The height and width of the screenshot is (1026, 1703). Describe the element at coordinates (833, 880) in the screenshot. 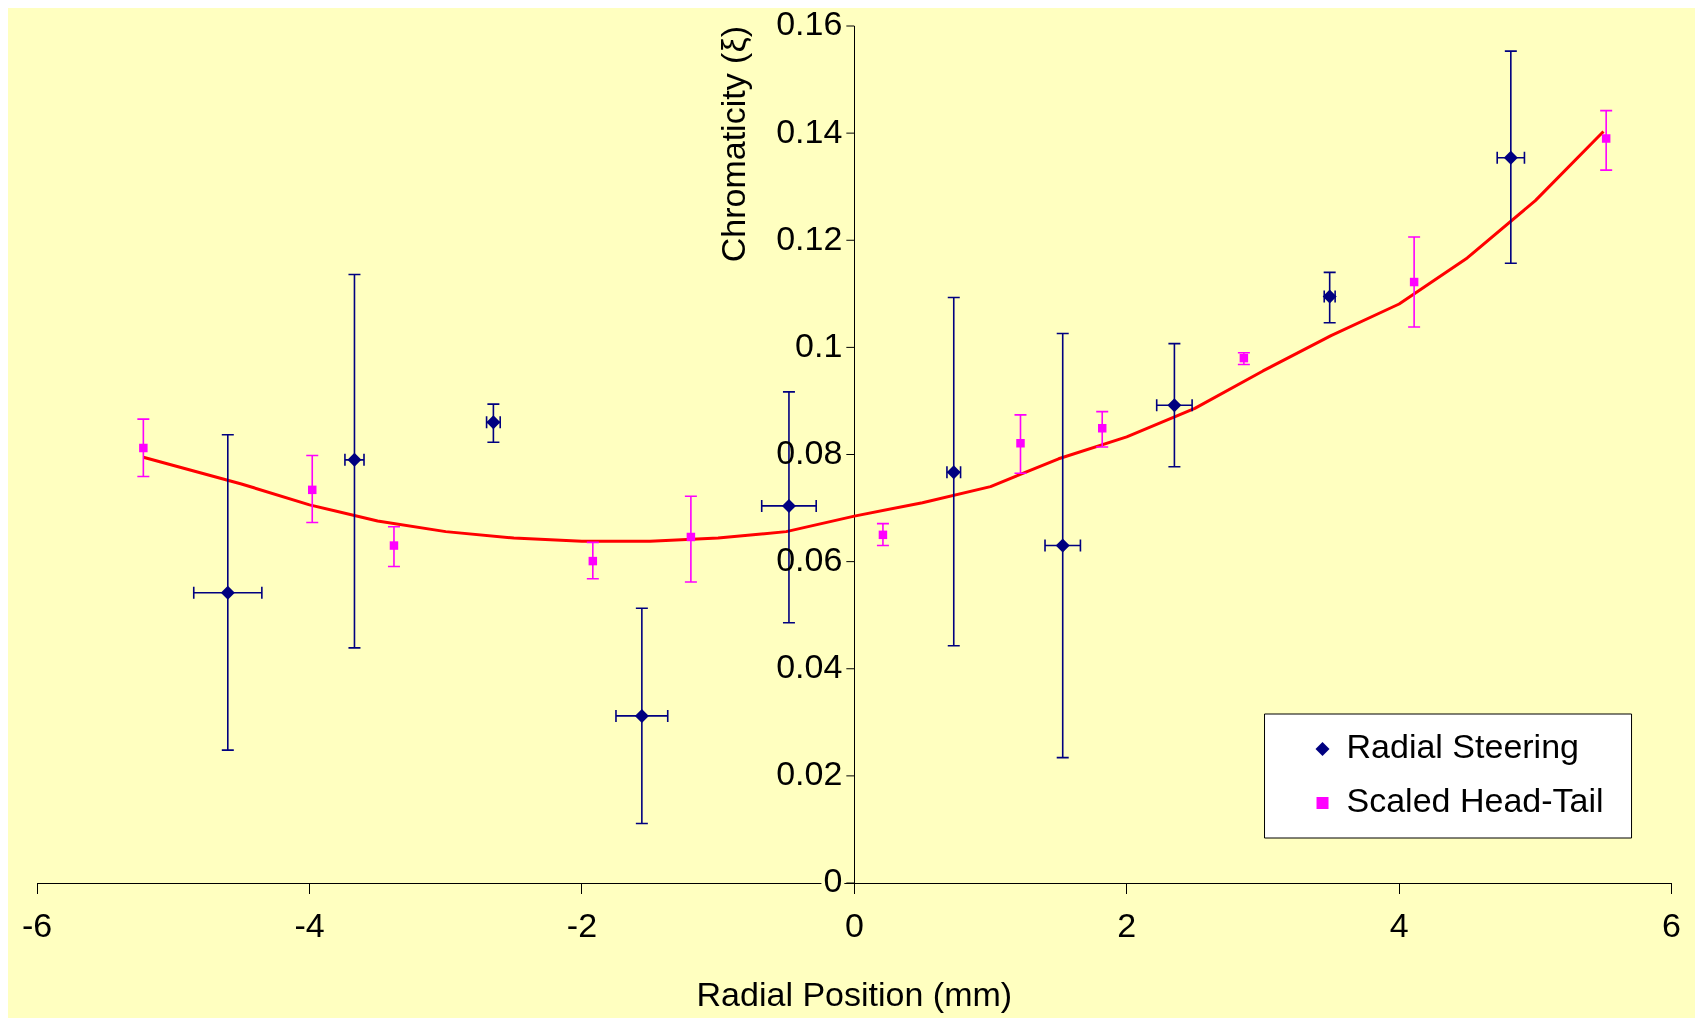

I see `y-tick-label: 0` at that location.